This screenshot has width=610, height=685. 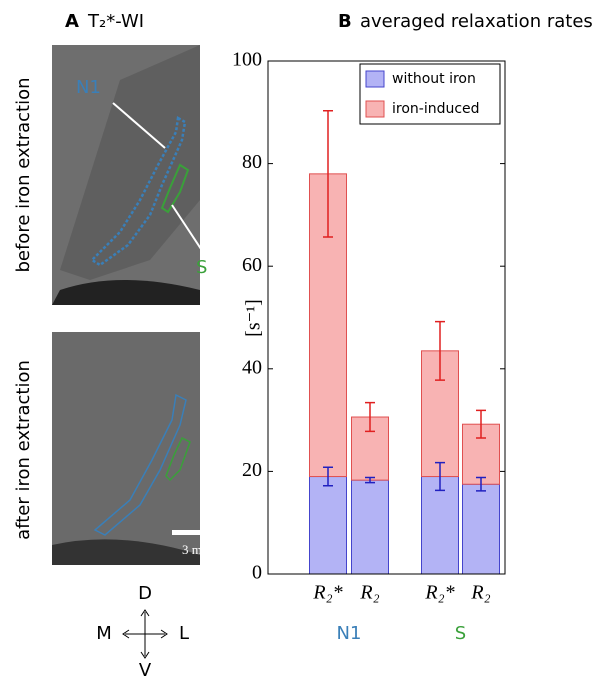 What do you see at coordinates (252, 265) in the screenshot?
I see `y-tick-label: 60` at bounding box center [252, 265].